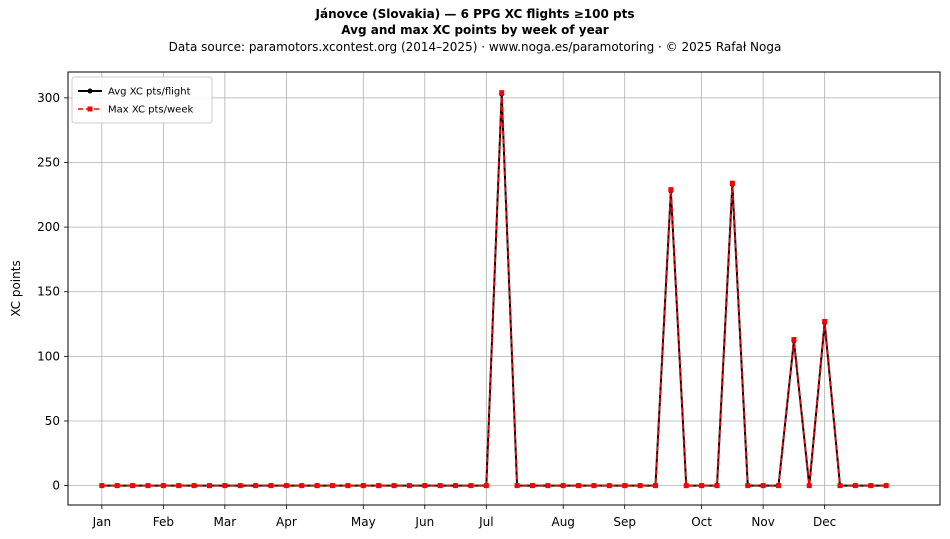  I want to click on y-axis: 0 50 100 150 200 250 300, so click(52, 292).